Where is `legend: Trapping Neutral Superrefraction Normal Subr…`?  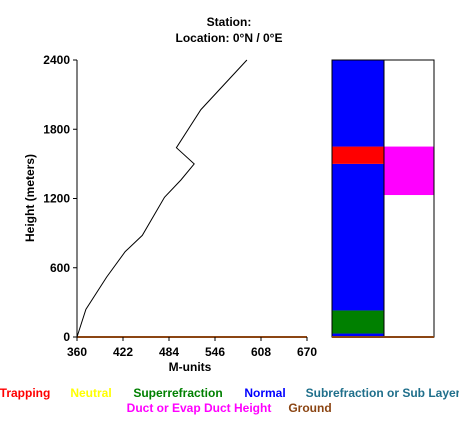
legend: Trapping Neutral Superrefraction Normal Subr… is located at coordinates (229, 400).